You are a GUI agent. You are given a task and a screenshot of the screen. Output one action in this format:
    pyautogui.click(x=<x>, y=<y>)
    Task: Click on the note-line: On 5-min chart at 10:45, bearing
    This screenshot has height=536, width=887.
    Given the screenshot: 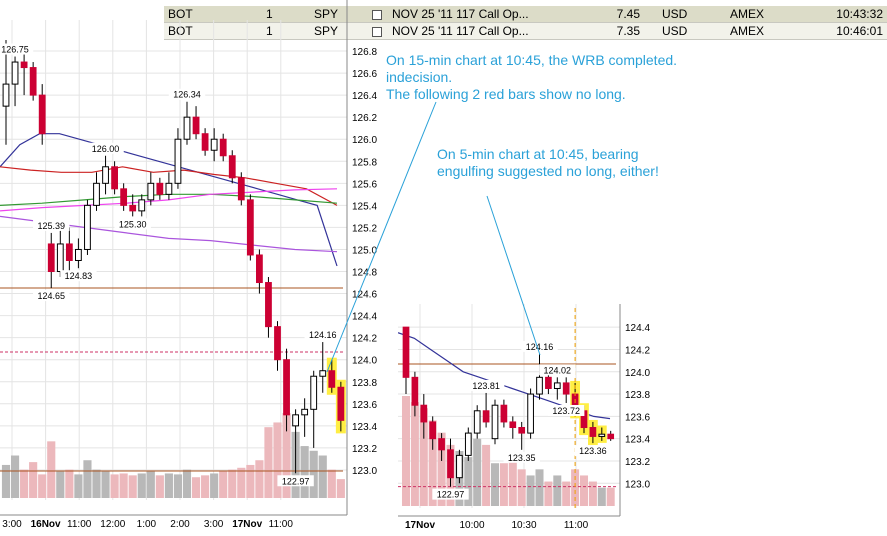 What is the action you would take?
    pyautogui.click(x=538, y=154)
    